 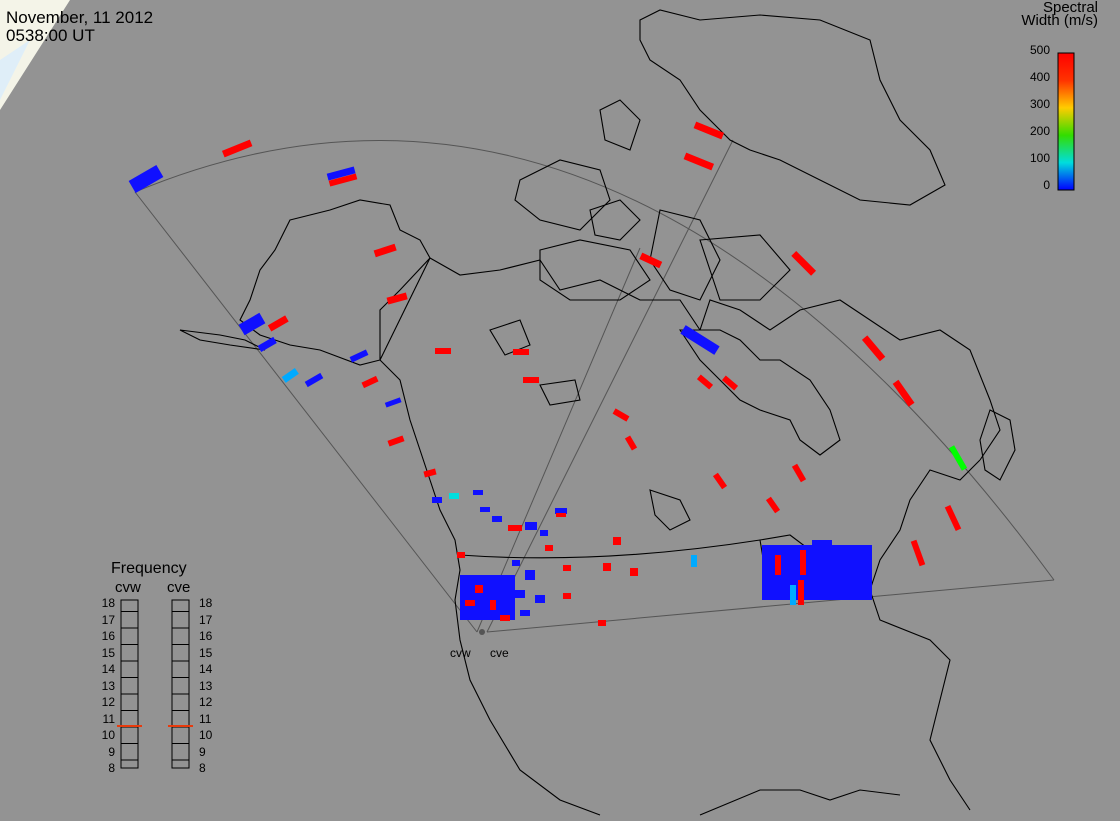 What do you see at coordinates (206, 603) in the screenshot?
I see `cve-freq-tick: 18` at bounding box center [206, 603].